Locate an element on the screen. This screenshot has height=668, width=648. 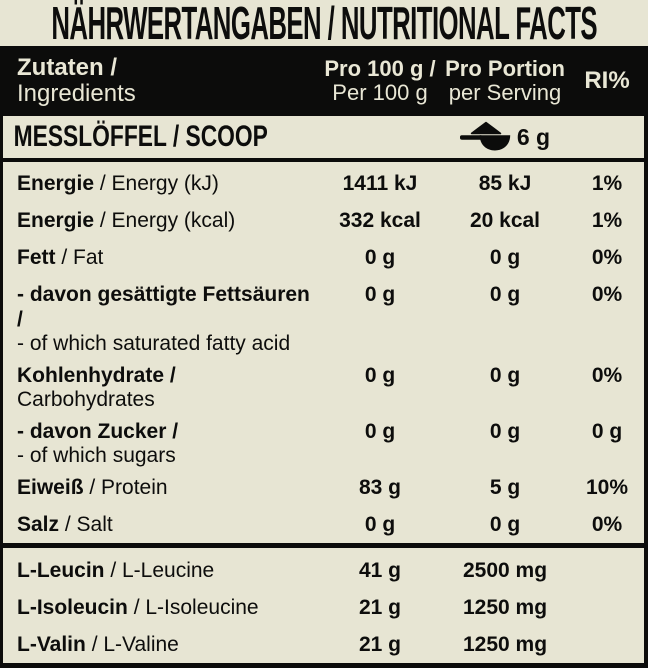
header-per-100g: Pro 100 g / Per 100 g is located at coordinates (380, 81).